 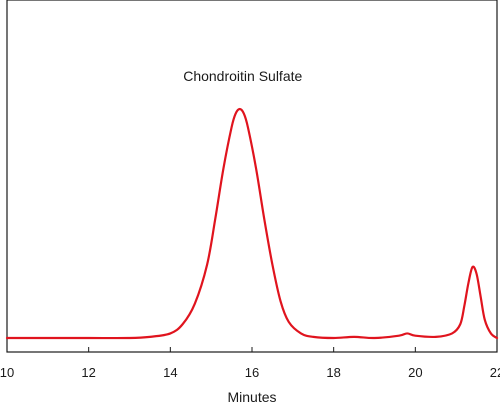 I want to click on x-tick-label-18: 18, so click(x=333, y=372).